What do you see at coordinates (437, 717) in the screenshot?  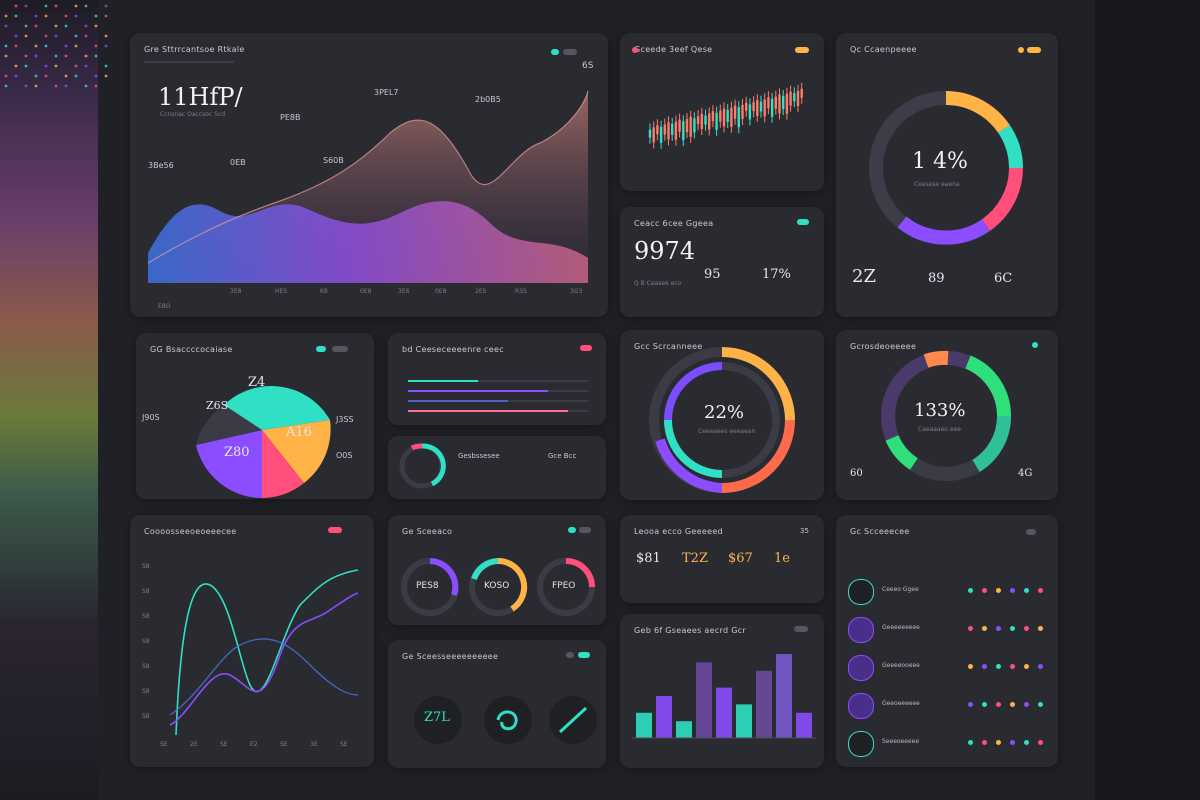 I see `icon-label: Z7L` at bounding box center [437, 717].